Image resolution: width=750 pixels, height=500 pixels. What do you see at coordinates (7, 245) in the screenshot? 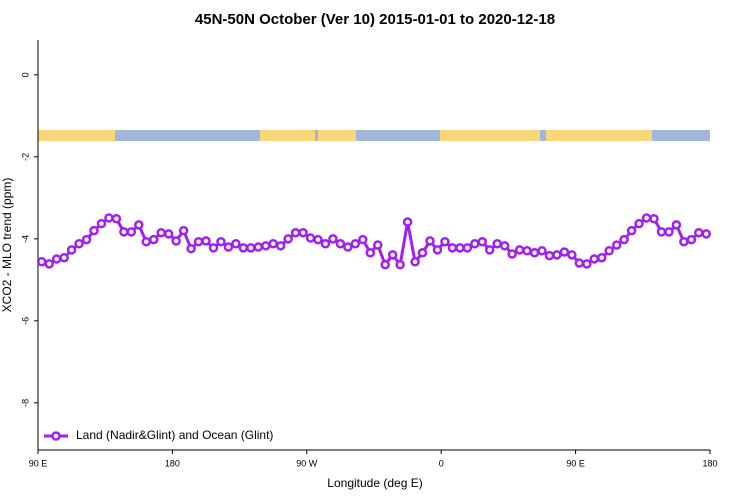
I see `y-axis-label: XCO2 - MLO trend (ppm)` at bounding box center [7, 245].